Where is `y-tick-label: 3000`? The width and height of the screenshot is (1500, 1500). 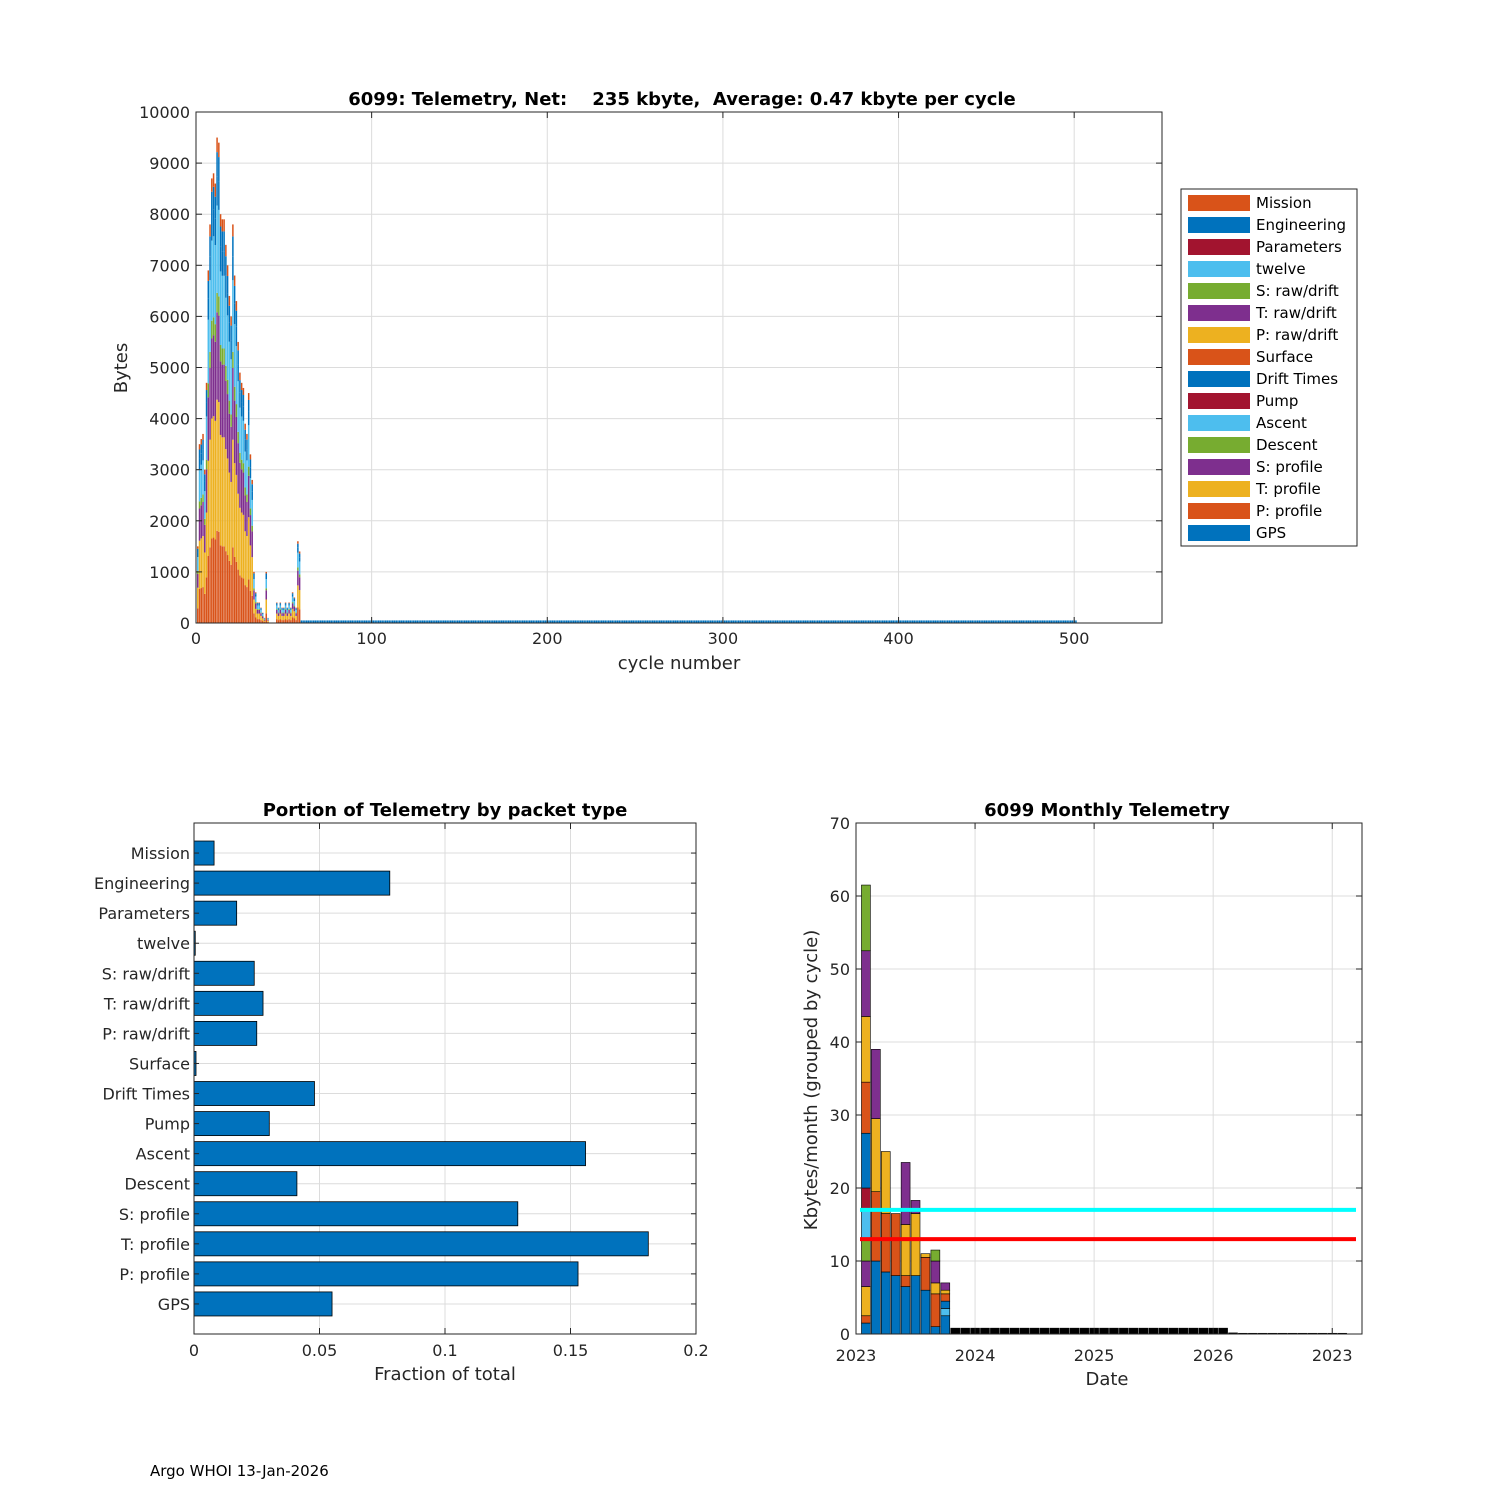 y-tick-label: 3000 is located at coordinates (169, 470).